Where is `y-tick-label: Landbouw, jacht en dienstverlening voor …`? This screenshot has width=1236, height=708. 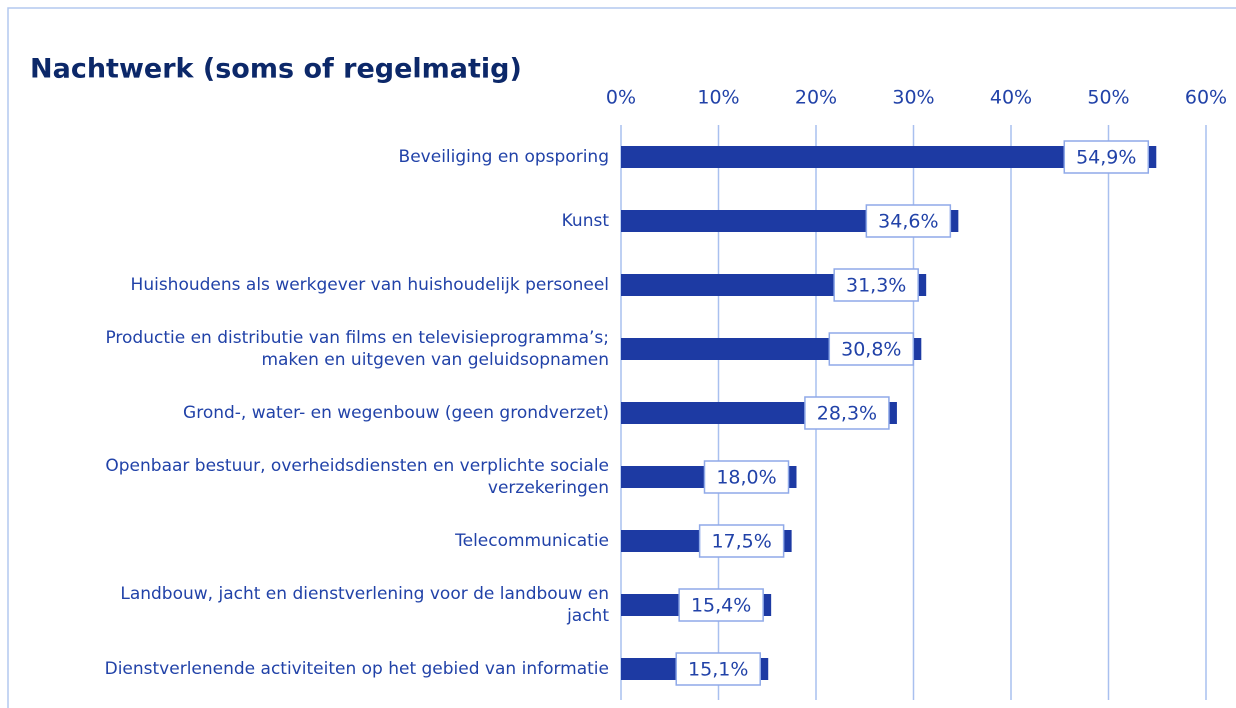 y-tick-label: Landbouw, jacht en dienstverlening voor … is located at coordinates (364, 605).